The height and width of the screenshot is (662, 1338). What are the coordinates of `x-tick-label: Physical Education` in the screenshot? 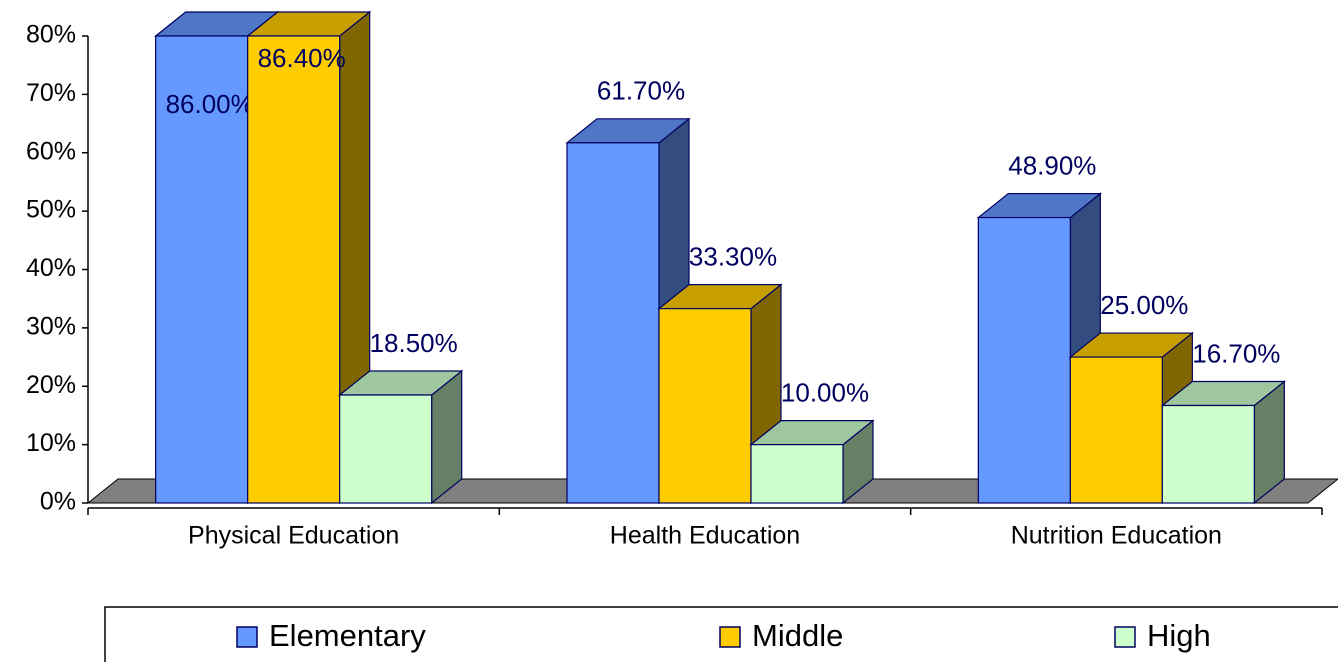 It's located at (293, 536).